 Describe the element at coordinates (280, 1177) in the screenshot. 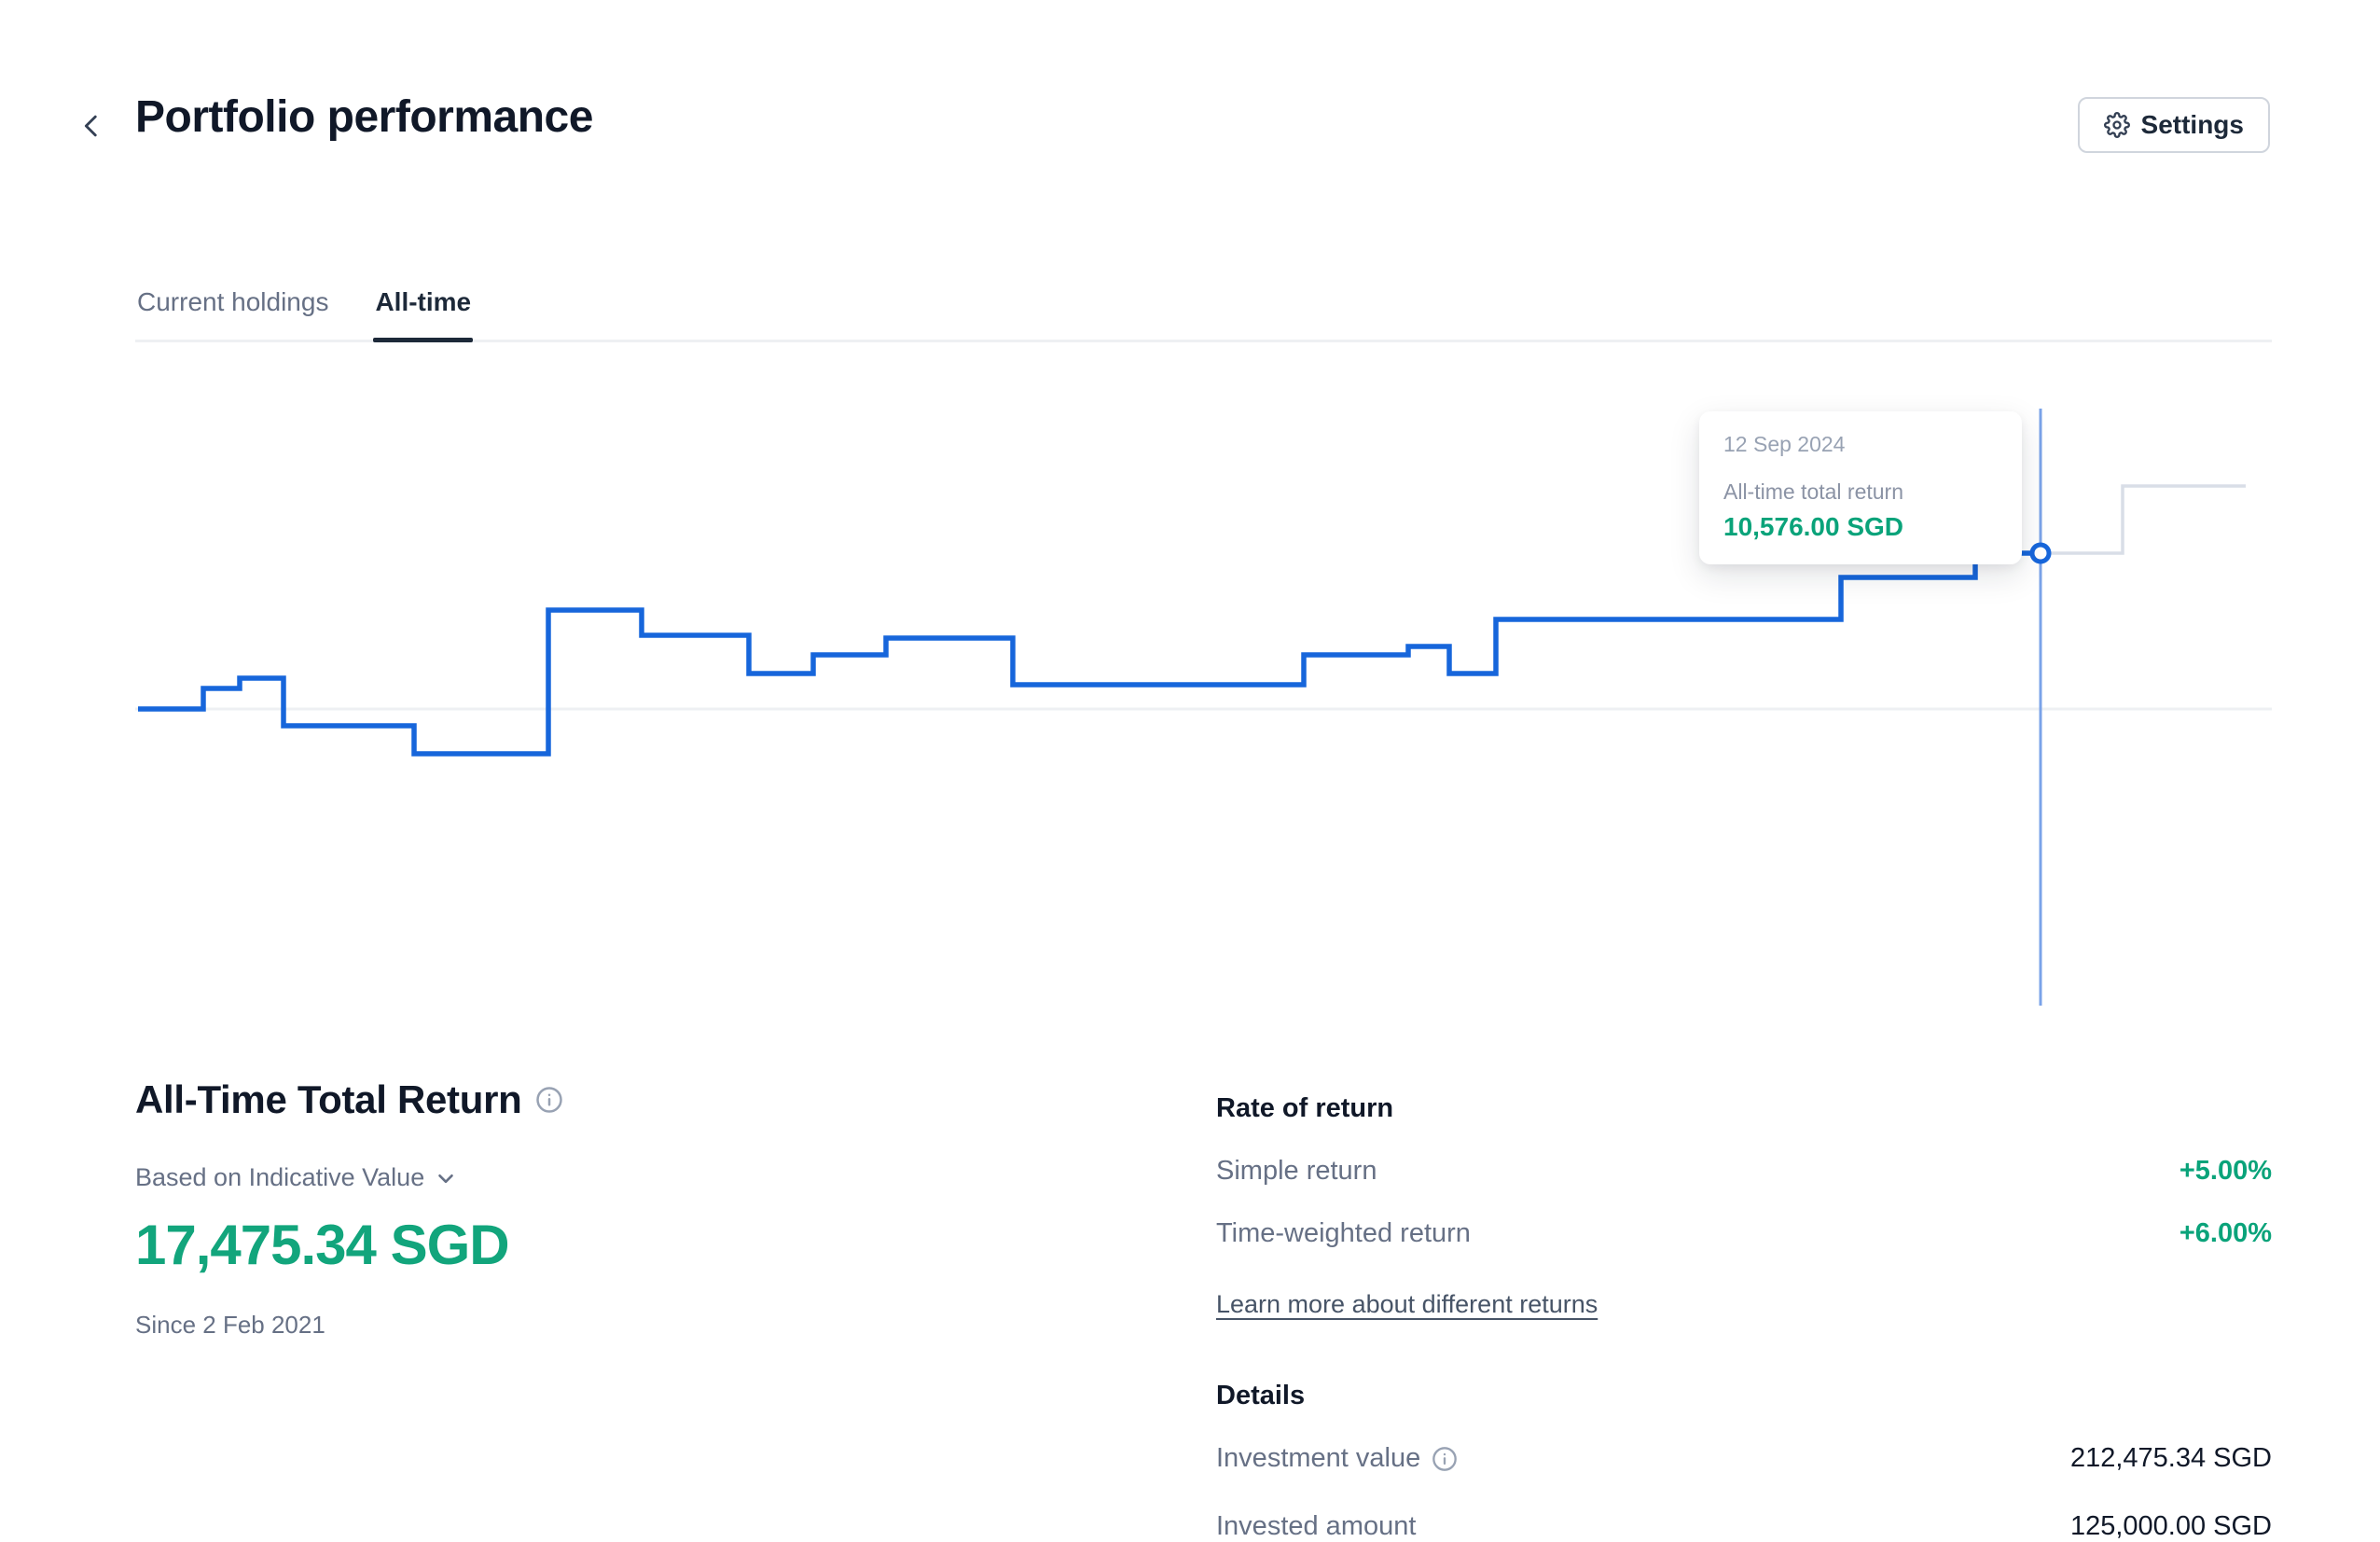

I see `basis-selector-label: Based on Indicative Value` at that location.